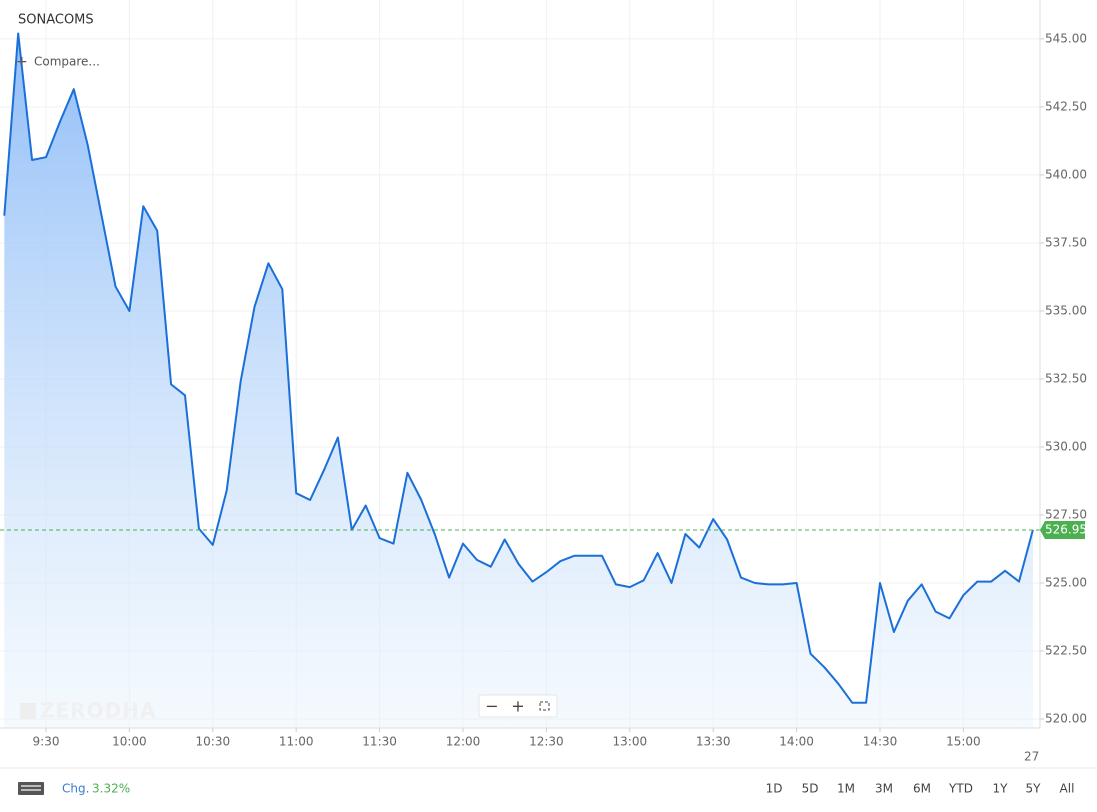 Image resolution: width=1097 pixels, height=812 pixels. What do you see at coordinates (98, 711) in the screenshot?
I see `watermark: ZERODHA` at bounding box center [98, 711].